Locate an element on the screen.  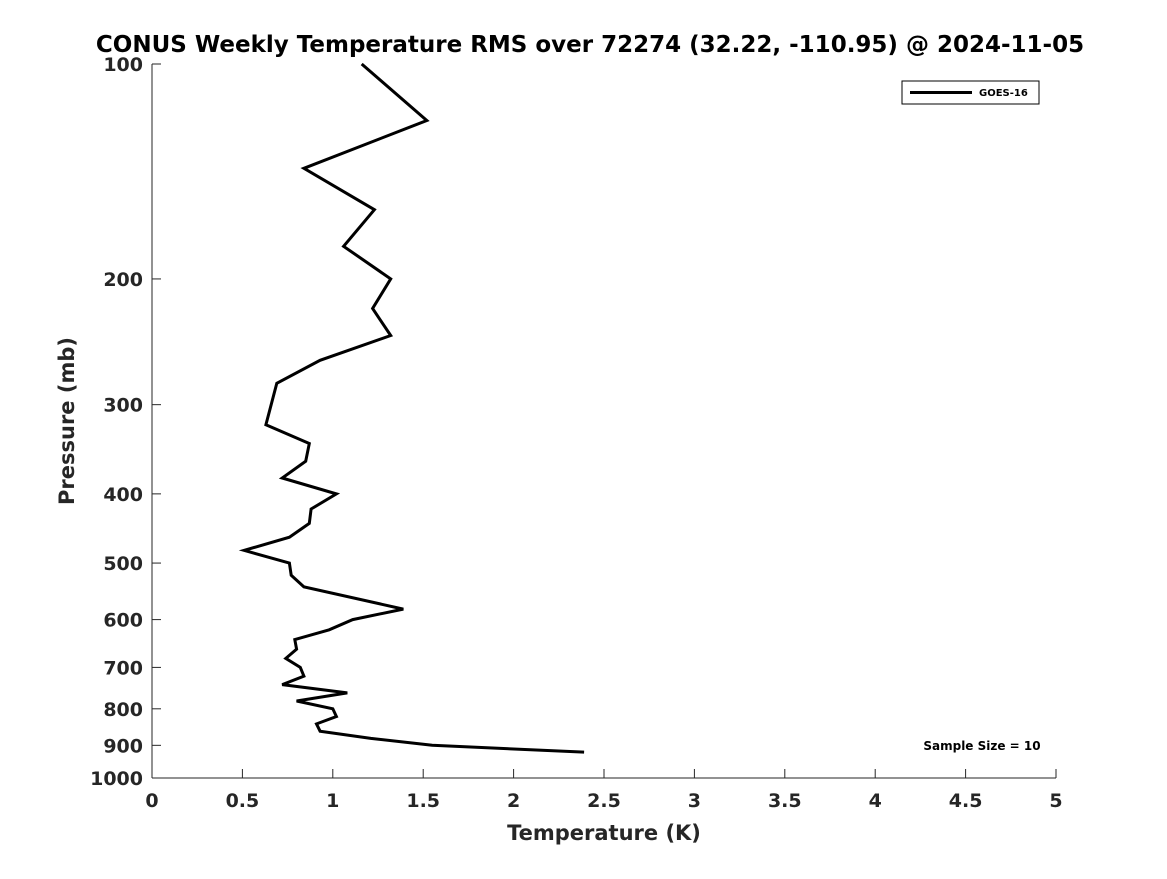
y-tick-label: 700 is located at coordinates (123, 668).